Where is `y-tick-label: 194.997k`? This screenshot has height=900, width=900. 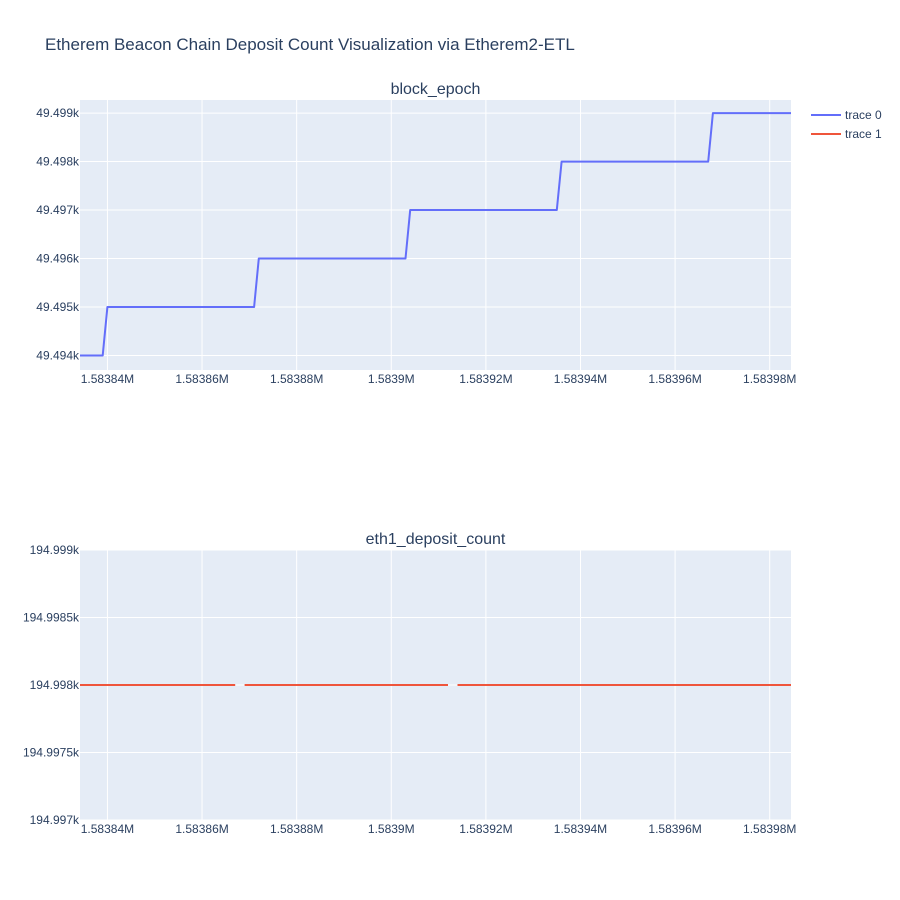 y-tick-label: 194.997k is located at coordinates (55, 820).